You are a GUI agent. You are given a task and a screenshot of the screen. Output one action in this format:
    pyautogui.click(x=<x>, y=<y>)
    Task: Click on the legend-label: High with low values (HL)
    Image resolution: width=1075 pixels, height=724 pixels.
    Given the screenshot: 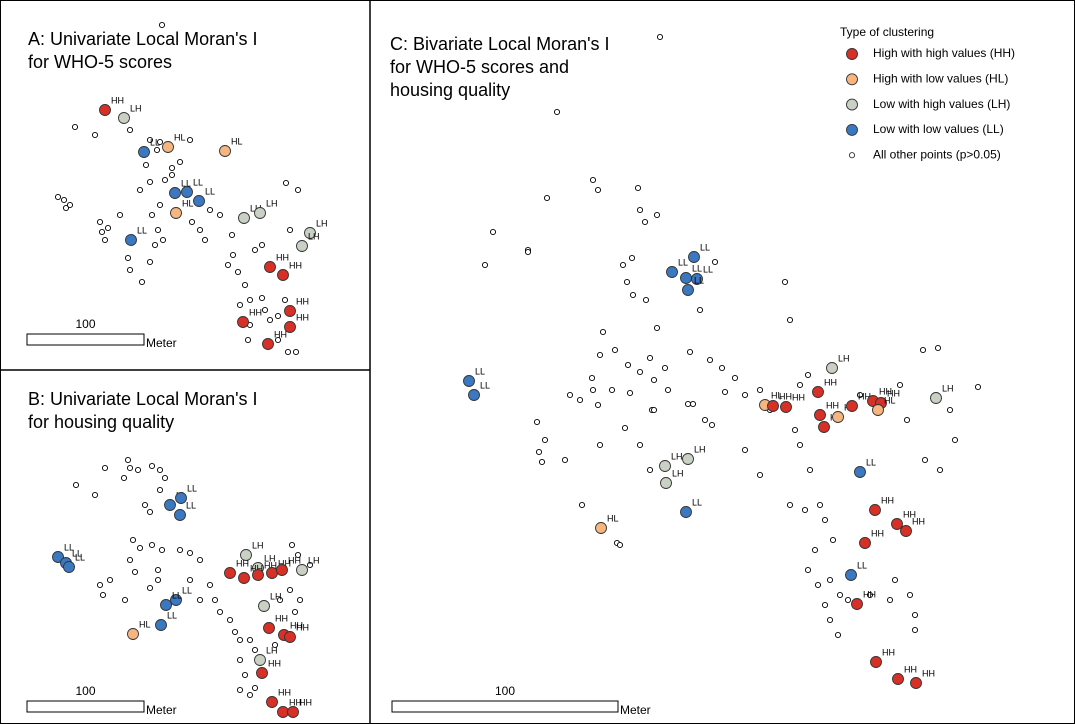 What is the action you would take?
    pyautogui.click(x=940, y=78)
    